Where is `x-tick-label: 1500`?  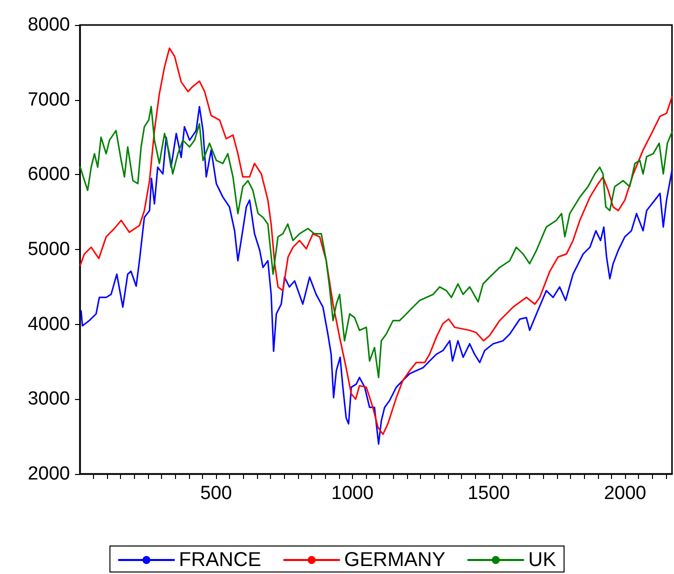 x-tick-label: 1500 is located at coordinates (489, 493).